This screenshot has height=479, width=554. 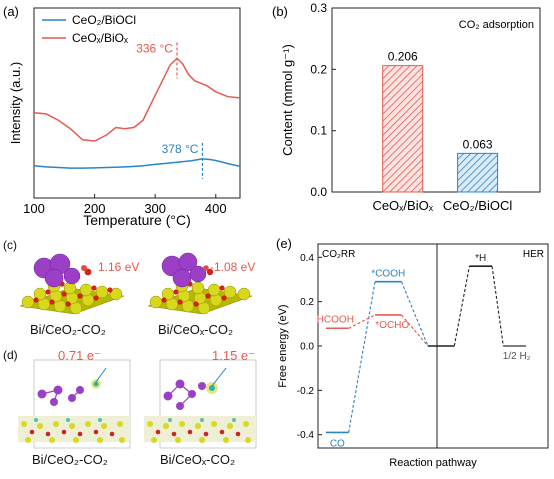 I want to click on connector-ocho-star, so click(x=415, y=330).